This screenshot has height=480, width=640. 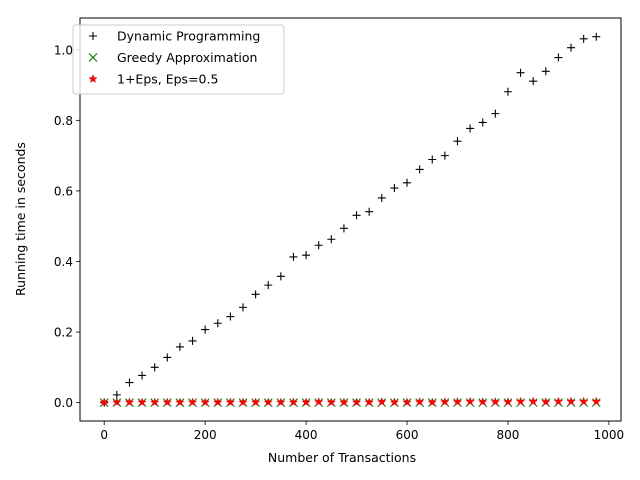 What do you see at coordinates (205, 435) in the screenshot?
I see `x-tick-label: 200` at bounding box center [205, 435].